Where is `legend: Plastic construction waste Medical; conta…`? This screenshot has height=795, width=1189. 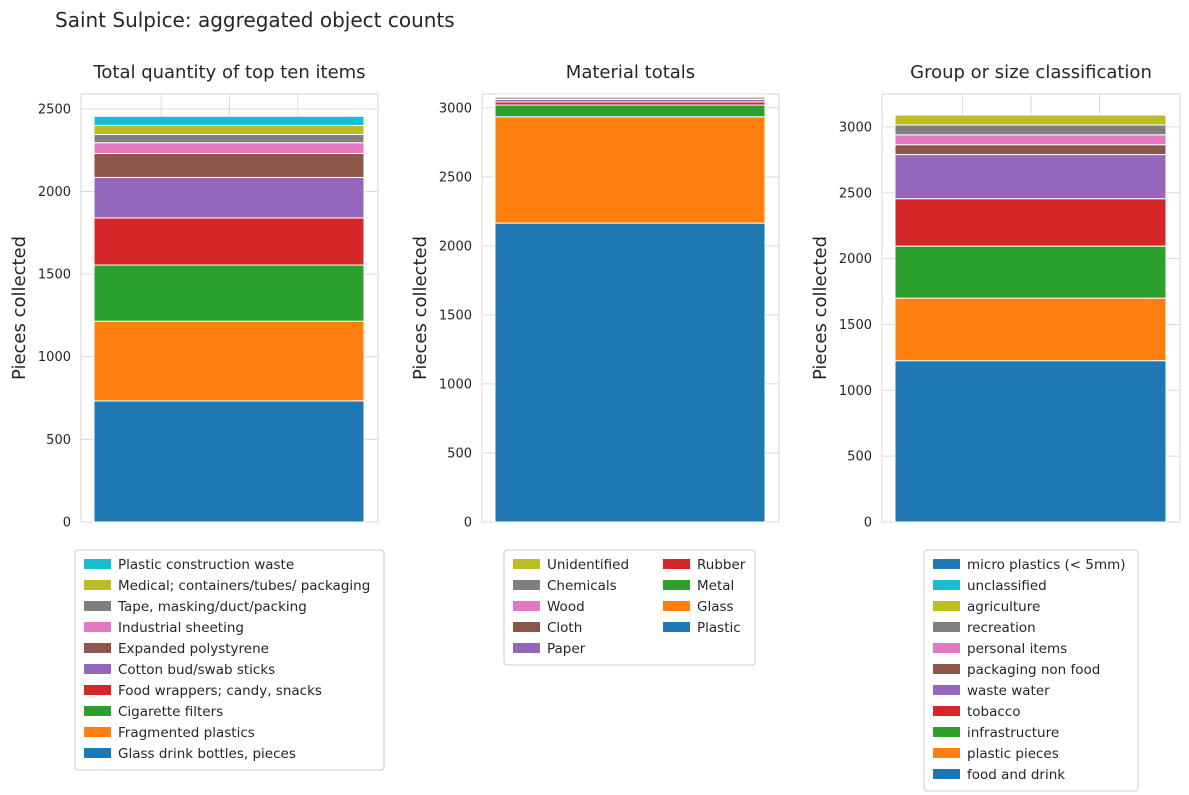 legend: Plastic construction waste Medical; conta… is located at coordinates (229, 660).